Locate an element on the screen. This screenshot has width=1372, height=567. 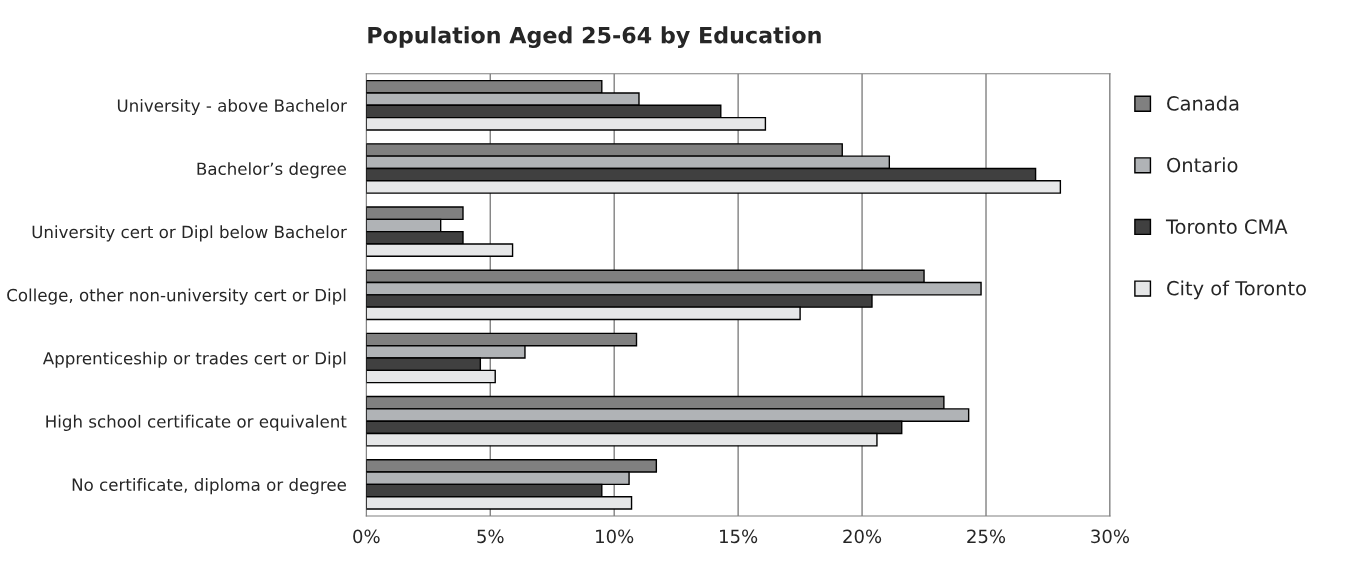
x-tick-label: 25% is located at coordinates (986, 536).